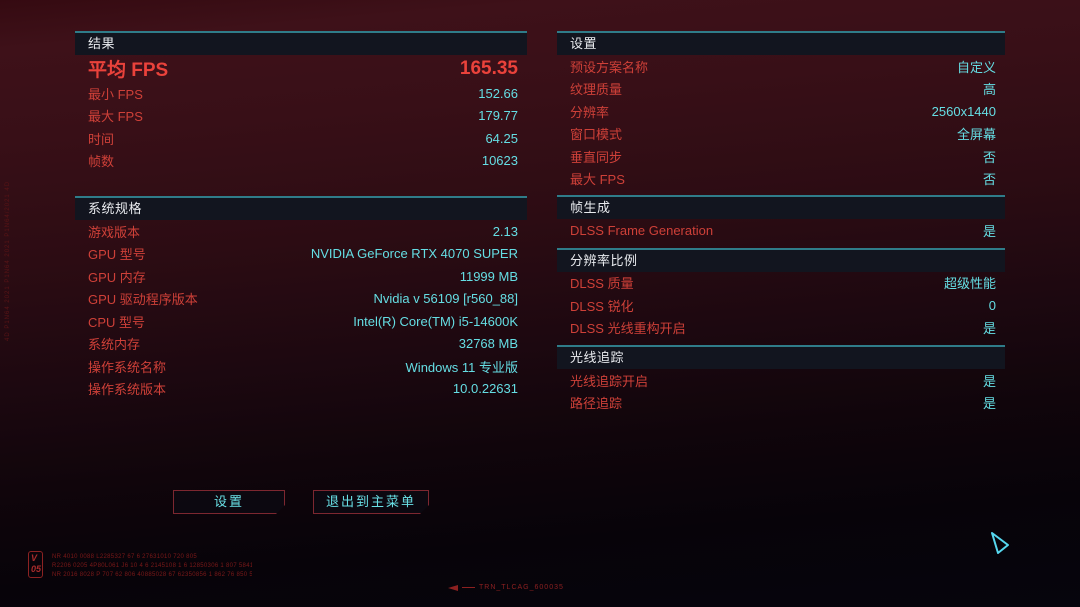 This screenshot has width=1080, height=607. Describe the element at coordinates (301, 344) in the screenshot. I see `system-memory-row: 系统内存 32768 MB` at that location.